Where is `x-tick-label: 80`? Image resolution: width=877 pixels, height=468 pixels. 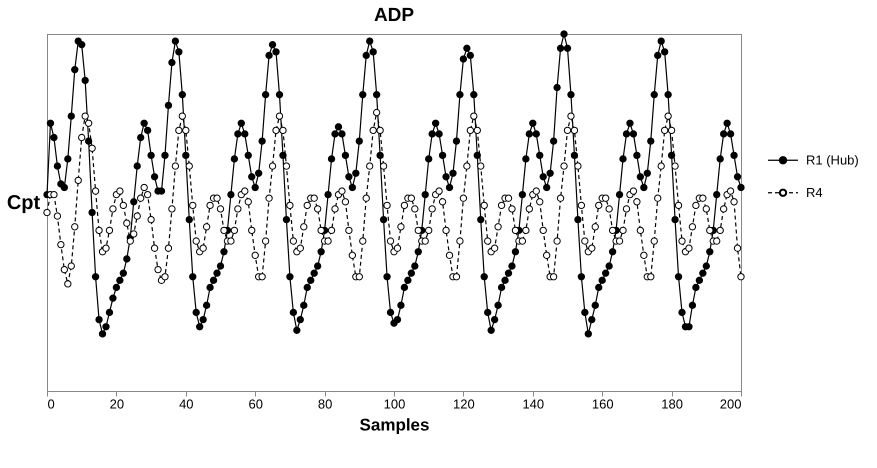
x-tick-label: 80 is located at coordinates (325, 404).